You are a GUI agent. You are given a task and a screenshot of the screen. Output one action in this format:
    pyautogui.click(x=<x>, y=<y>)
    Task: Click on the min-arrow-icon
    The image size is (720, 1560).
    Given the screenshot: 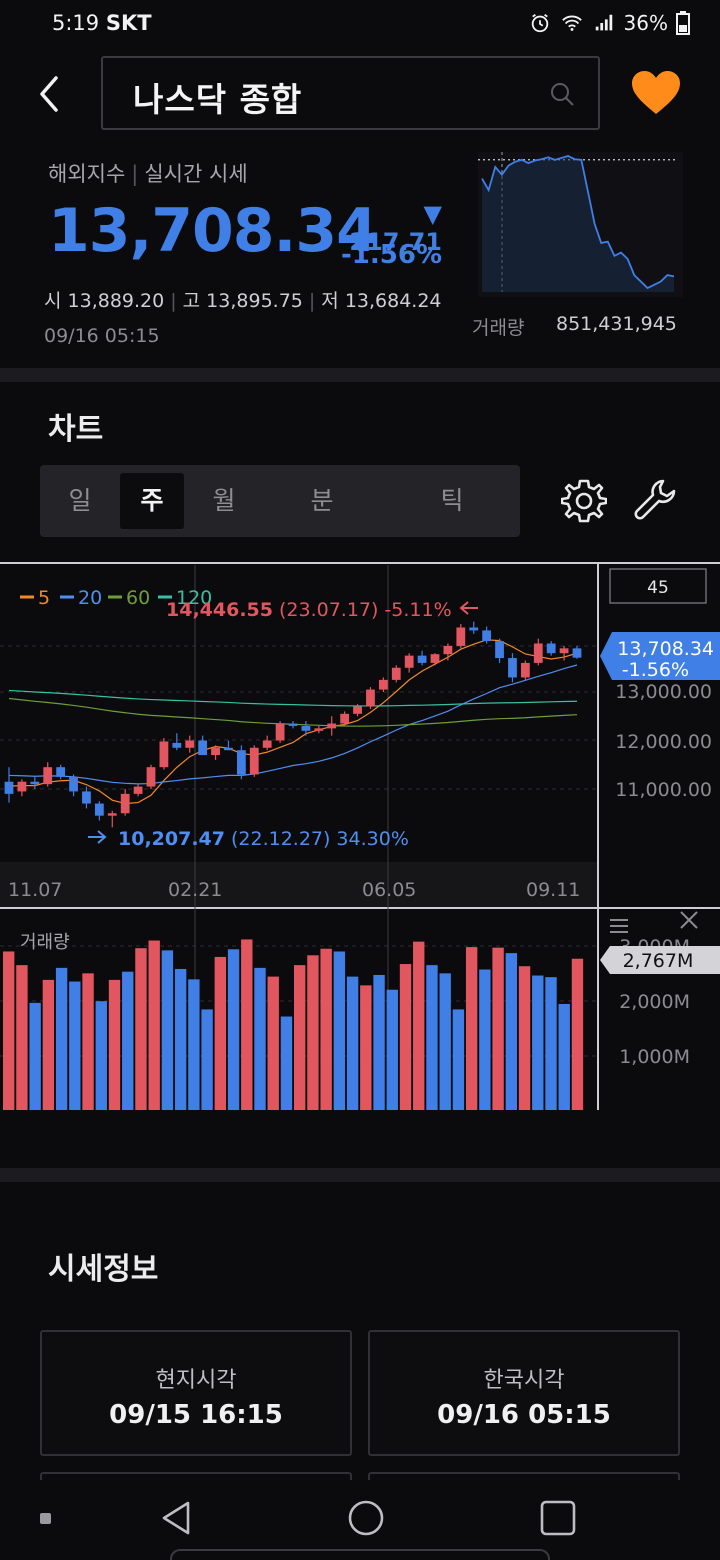 What is the action you would take?
    pyautogui.click(x=97, y=837)
    